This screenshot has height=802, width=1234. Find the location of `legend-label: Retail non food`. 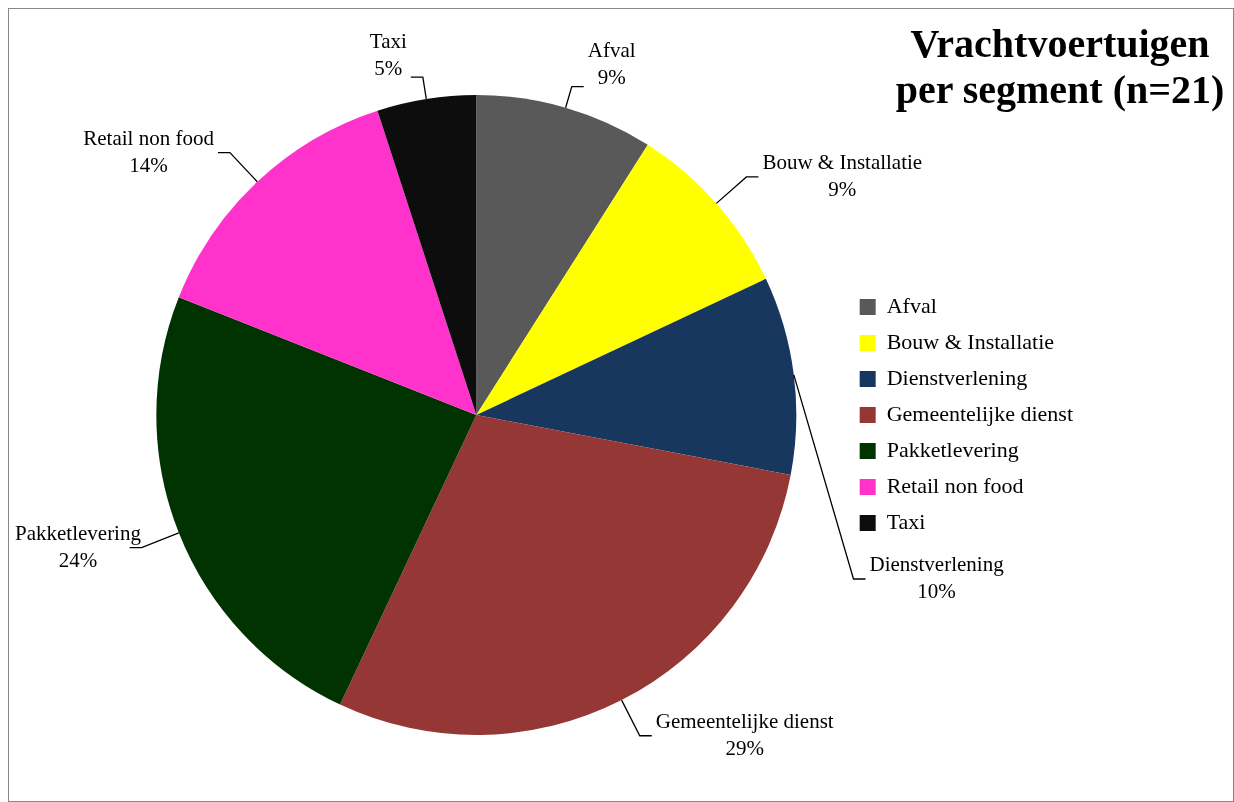

legend-label: Retail non food is located at coordinates (955, 485).